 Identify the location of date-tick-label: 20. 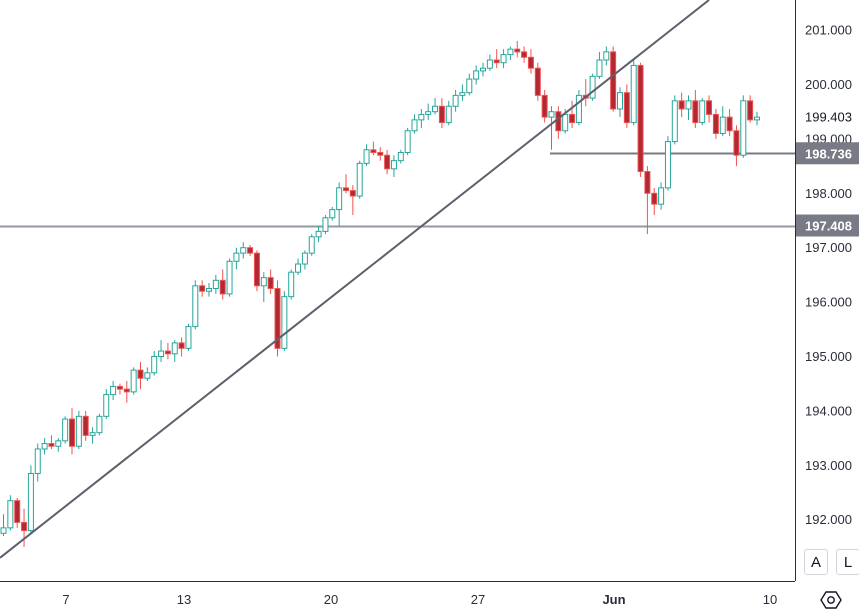
(331, 599).